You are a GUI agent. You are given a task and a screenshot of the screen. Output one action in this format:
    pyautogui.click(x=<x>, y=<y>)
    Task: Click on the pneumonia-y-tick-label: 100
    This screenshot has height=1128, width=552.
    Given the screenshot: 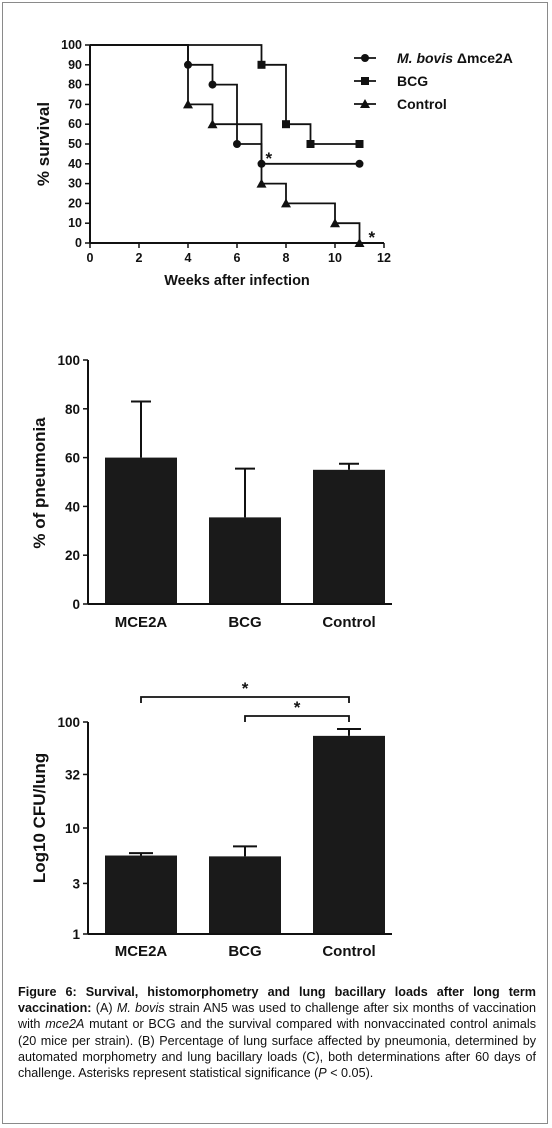 What is the action you would take?
    pyautogui.click(x=68, y=360)
    